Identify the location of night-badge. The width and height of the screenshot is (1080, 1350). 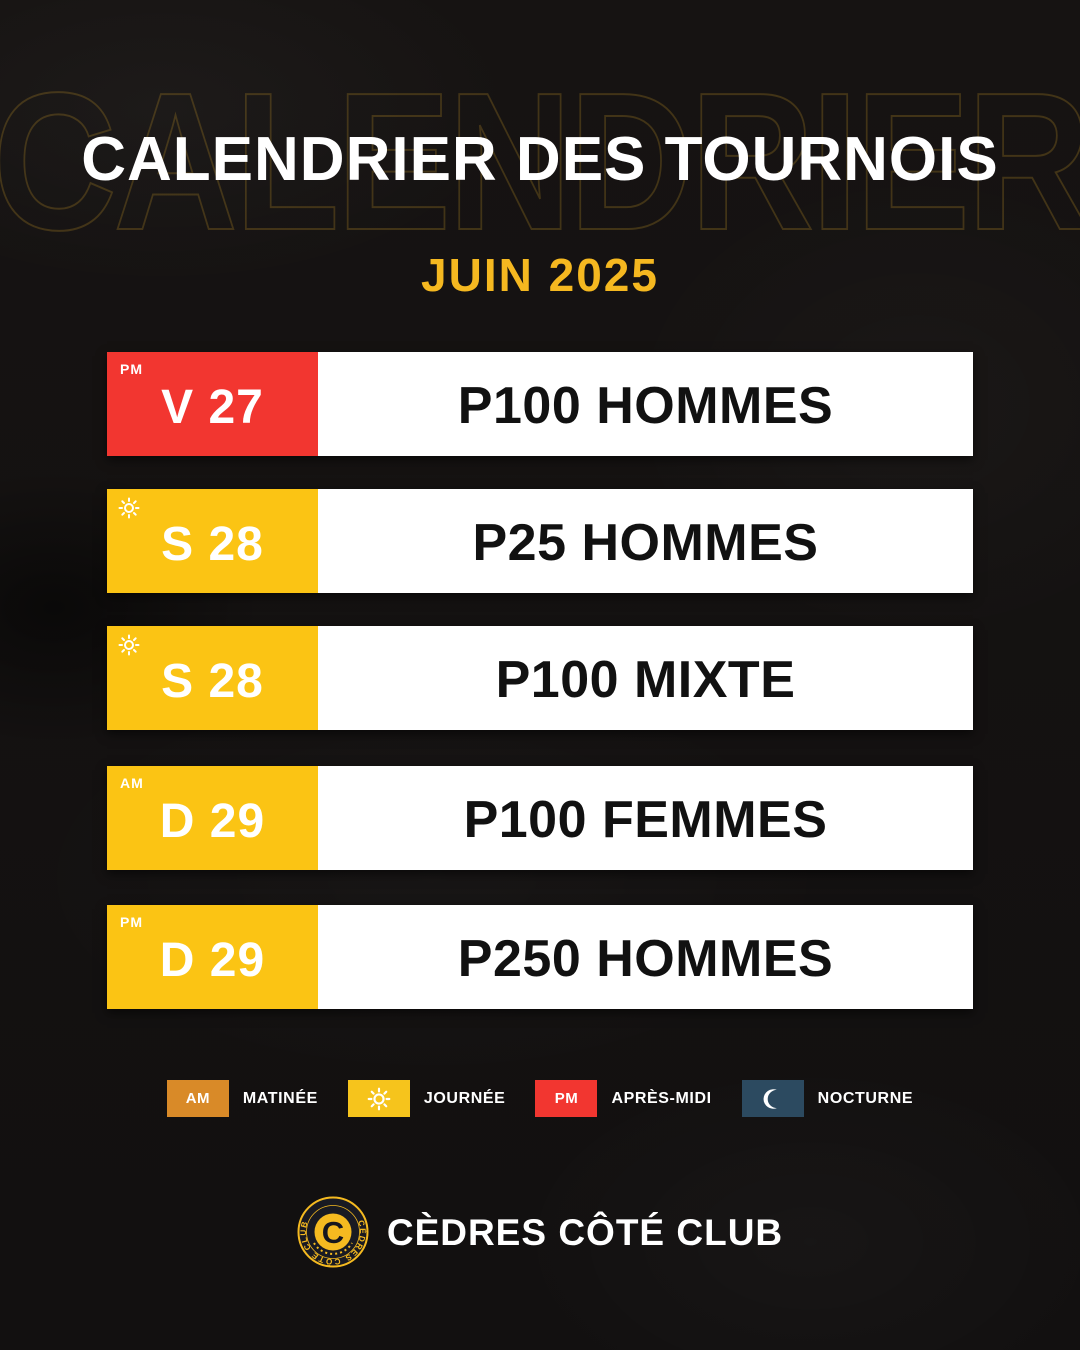
(772, 1098).